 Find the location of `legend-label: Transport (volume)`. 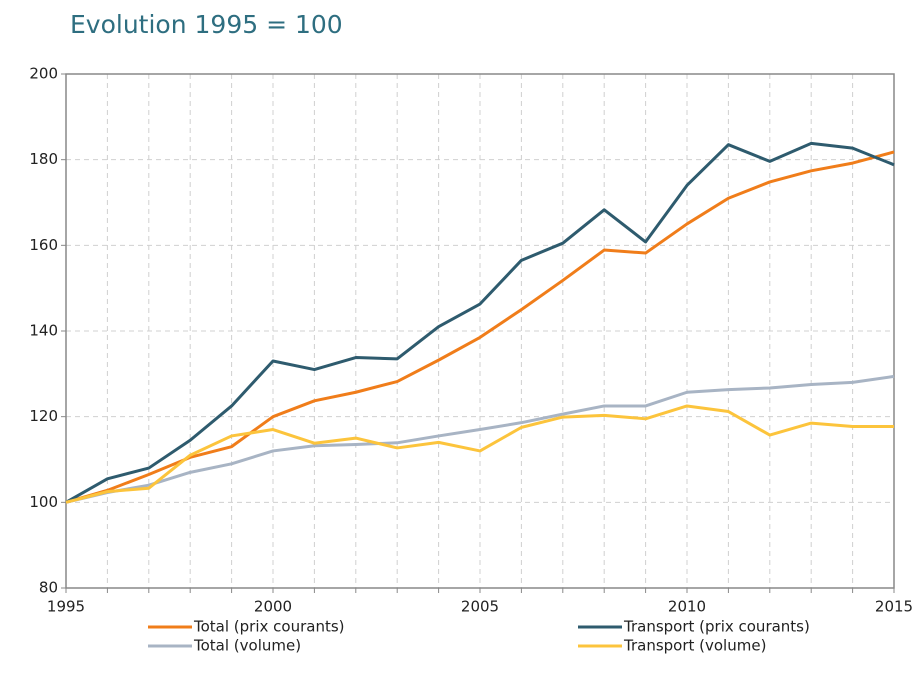

legend-label: Transport (volume) is located at coordinates (694, 646).